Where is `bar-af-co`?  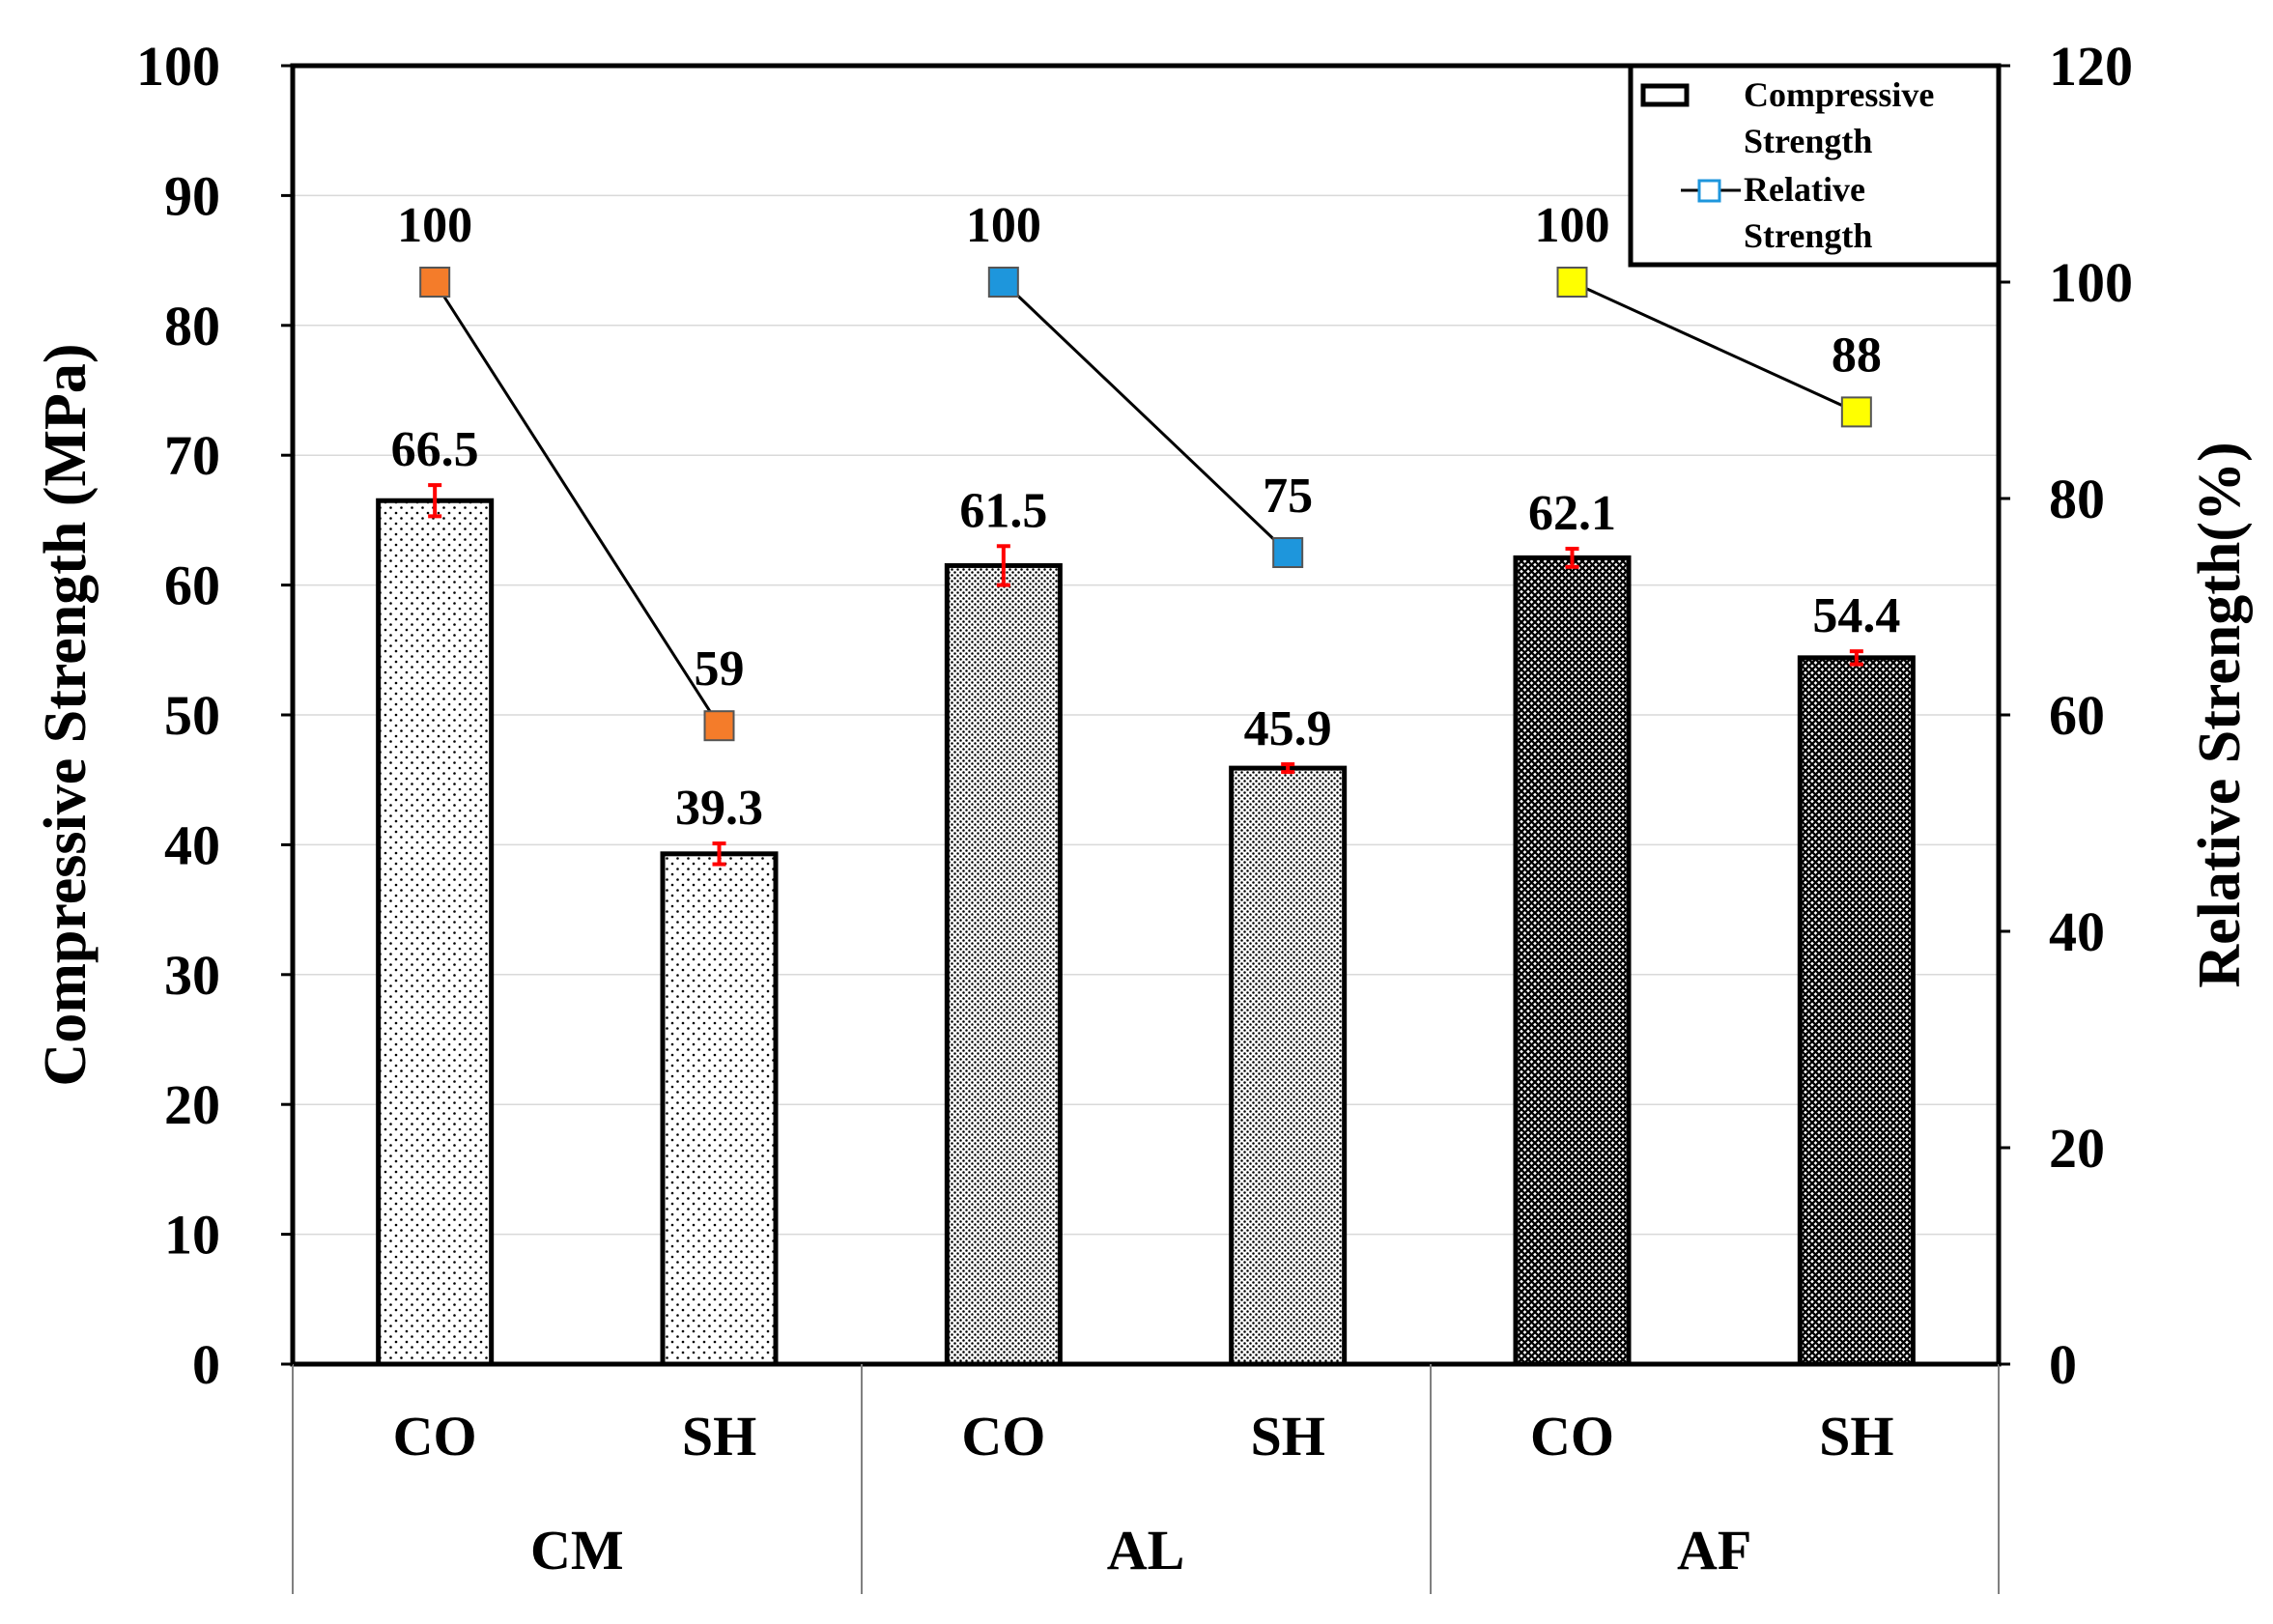 bar-af-co is located at coordinates (1573, 961).